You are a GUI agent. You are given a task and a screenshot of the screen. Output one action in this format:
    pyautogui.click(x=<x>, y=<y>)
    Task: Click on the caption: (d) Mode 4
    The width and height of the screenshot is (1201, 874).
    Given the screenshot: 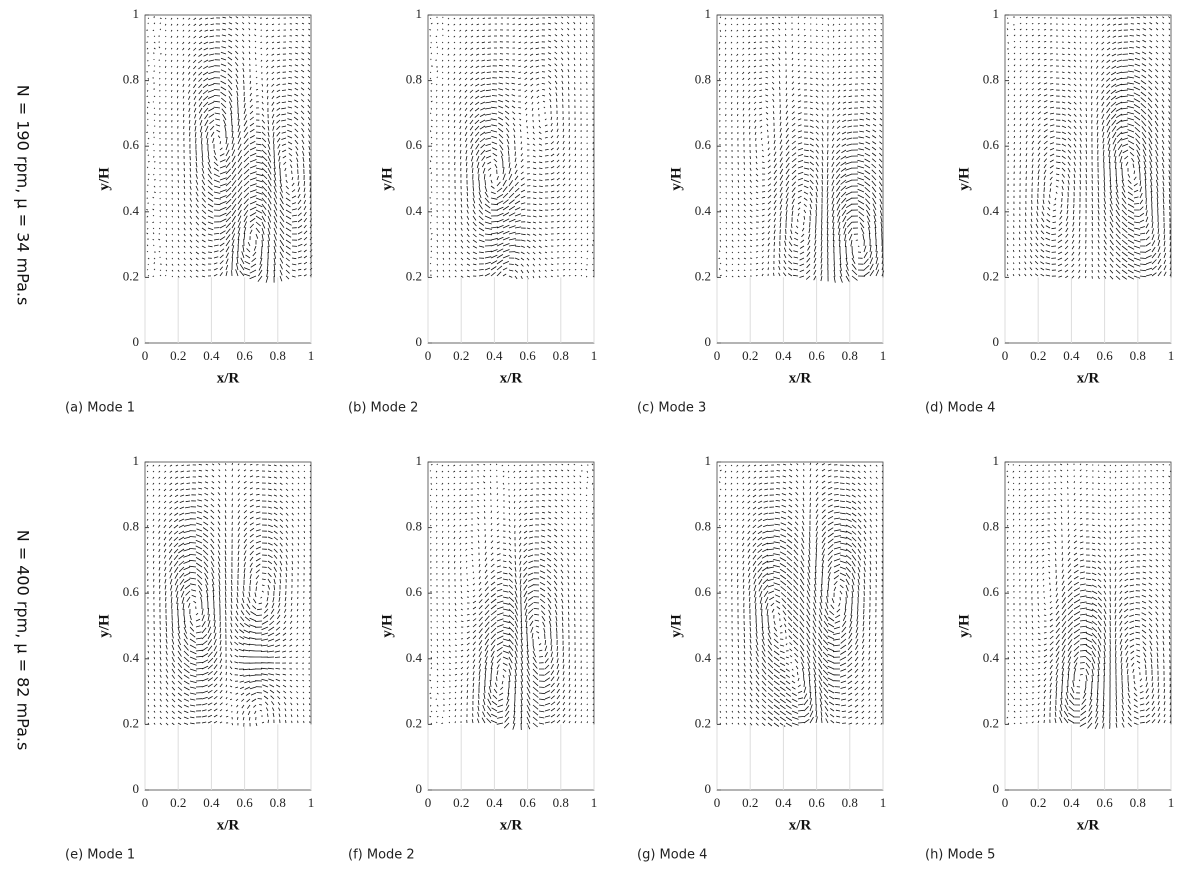 What is the action you would take?
    pyautogui.click(x=960, y=408)
    